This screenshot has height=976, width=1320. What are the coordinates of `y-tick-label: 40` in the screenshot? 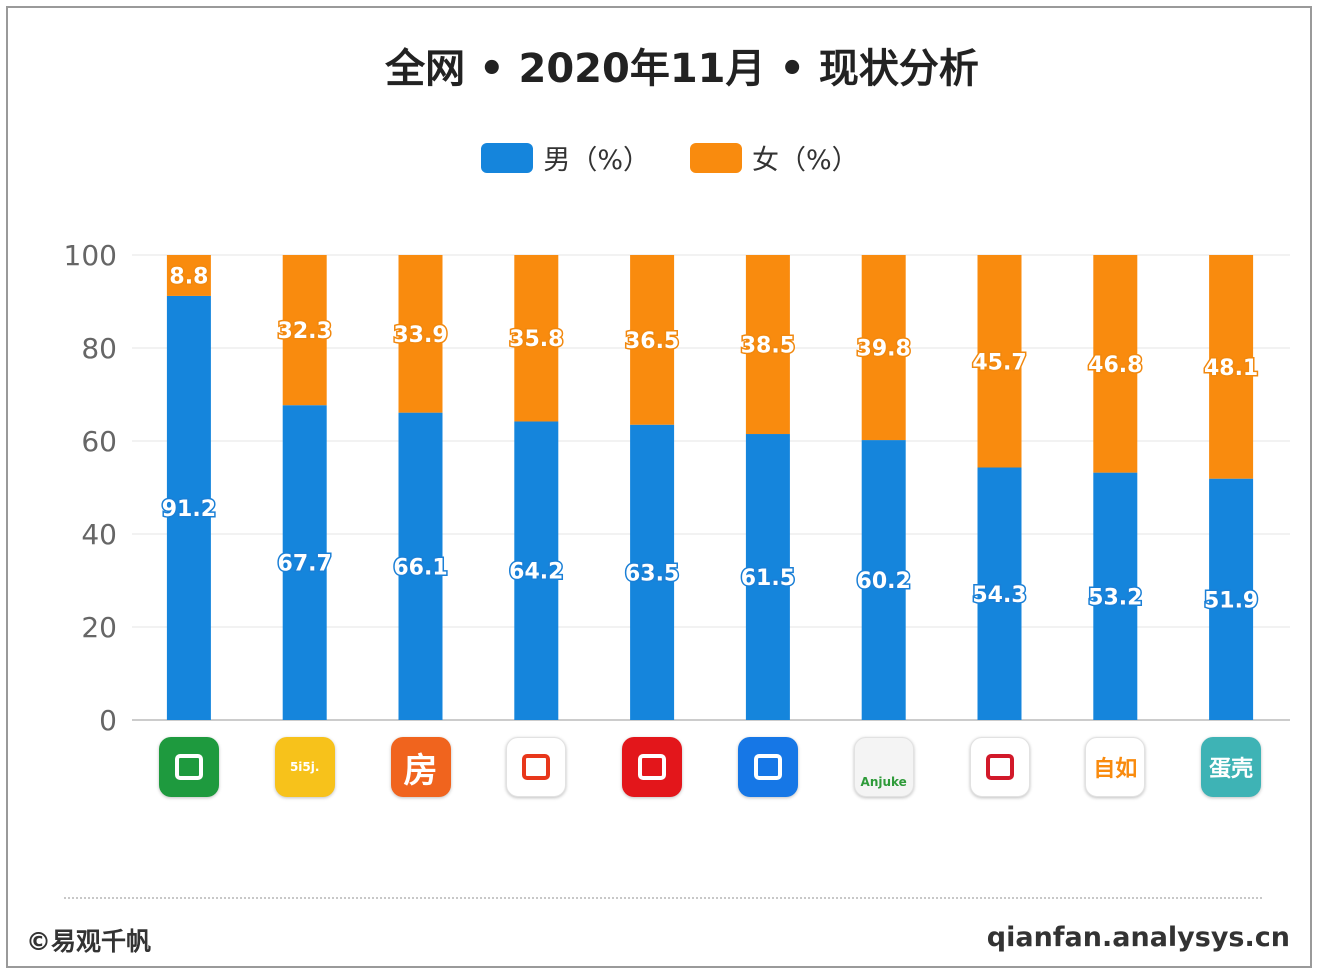 It's located at (99, 534).